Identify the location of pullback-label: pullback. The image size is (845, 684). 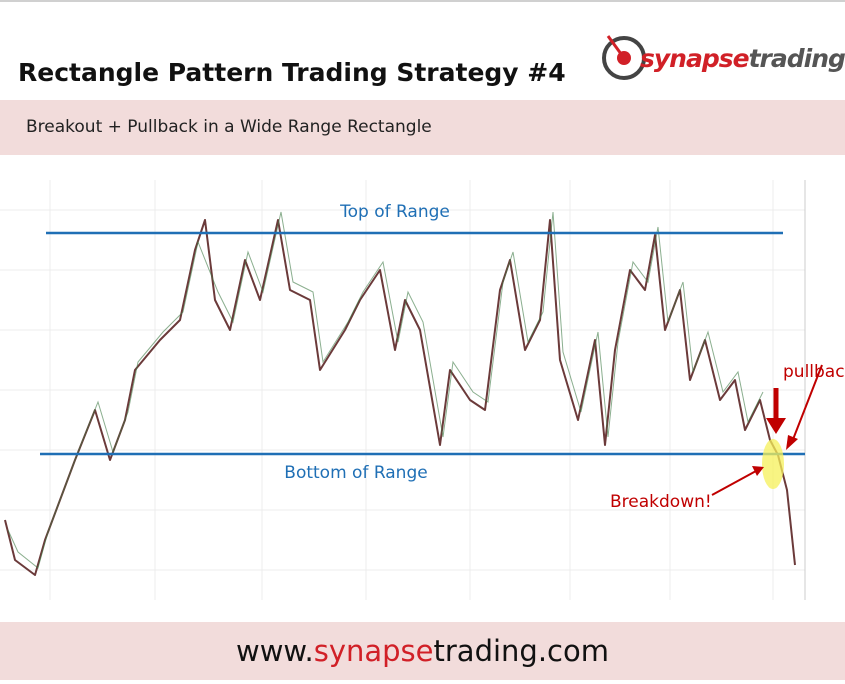
(814, 372).